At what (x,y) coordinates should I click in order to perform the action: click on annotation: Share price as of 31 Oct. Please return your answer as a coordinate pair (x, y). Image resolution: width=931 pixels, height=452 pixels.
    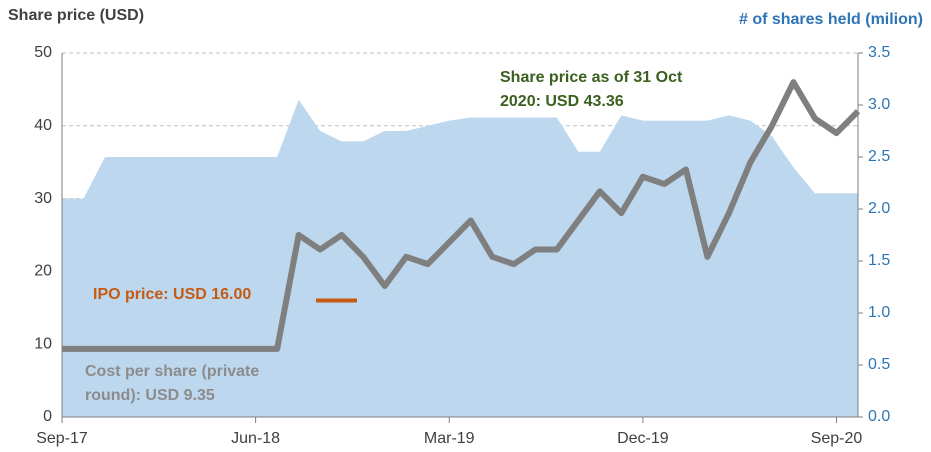
    Looking at the image, I should click on (591, 77).